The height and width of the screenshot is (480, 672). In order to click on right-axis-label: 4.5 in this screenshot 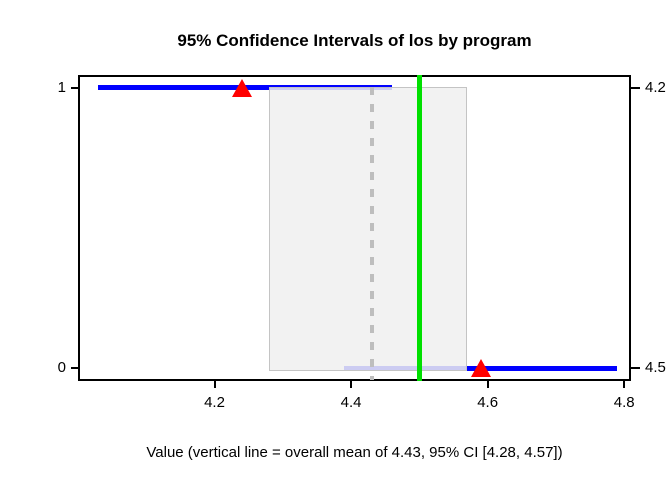, I will do `click(655, 368)`.